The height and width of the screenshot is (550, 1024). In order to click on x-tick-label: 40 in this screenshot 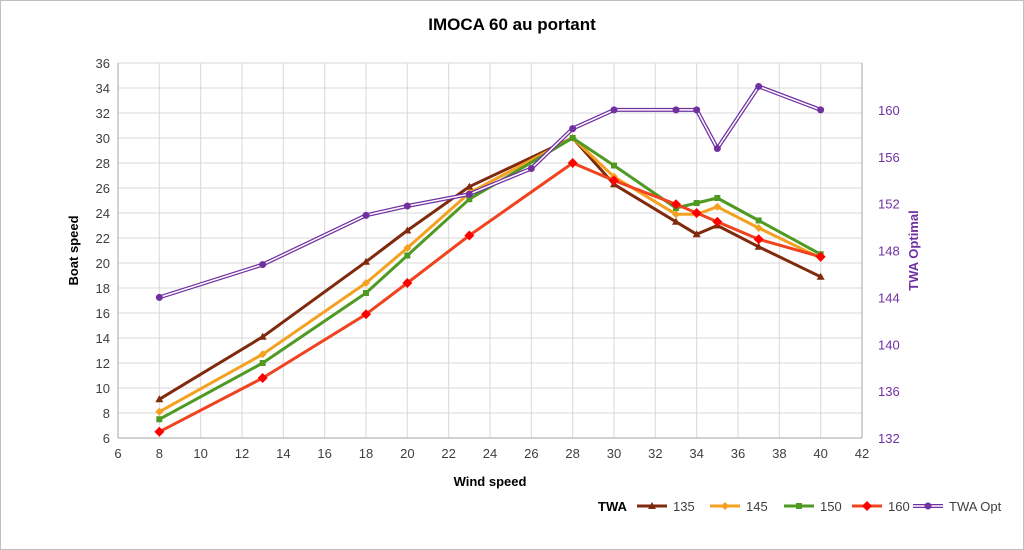, I will do `click(820, 453)`.